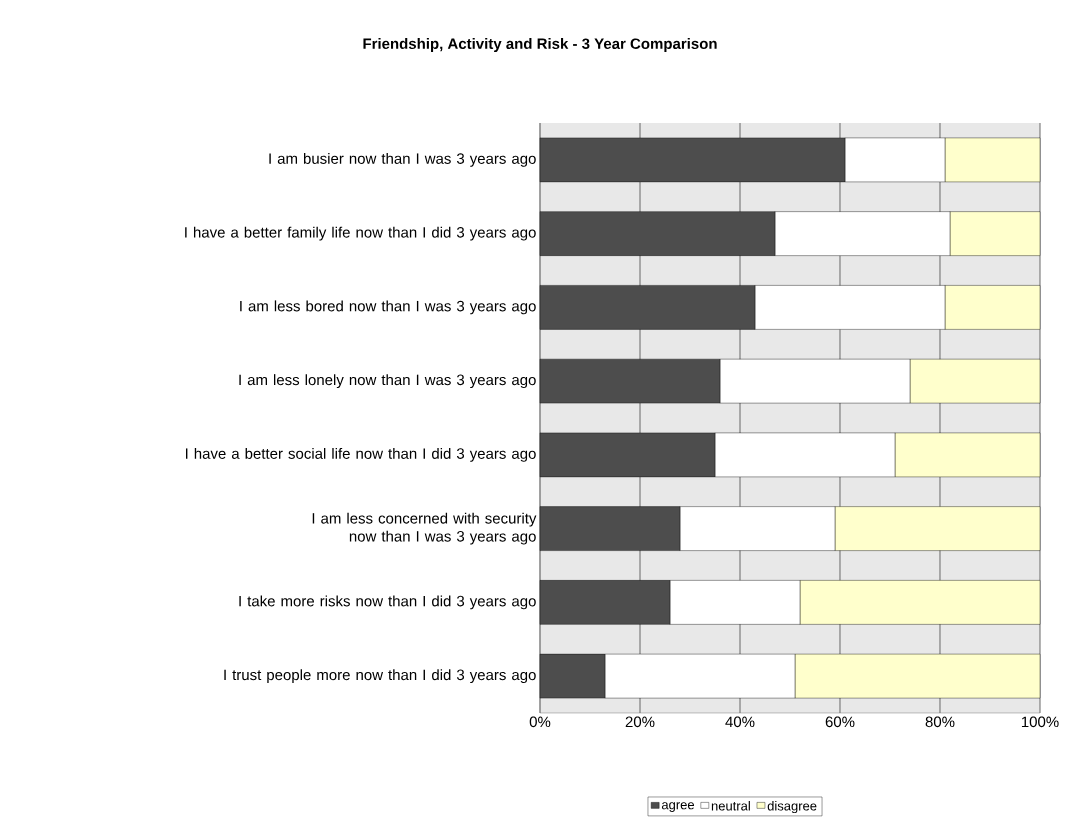  Describe the element at coordinates (380, 676) in the screenshot. I see `y-tick-label: I trust people more now than I did 3 years ago` at that location.